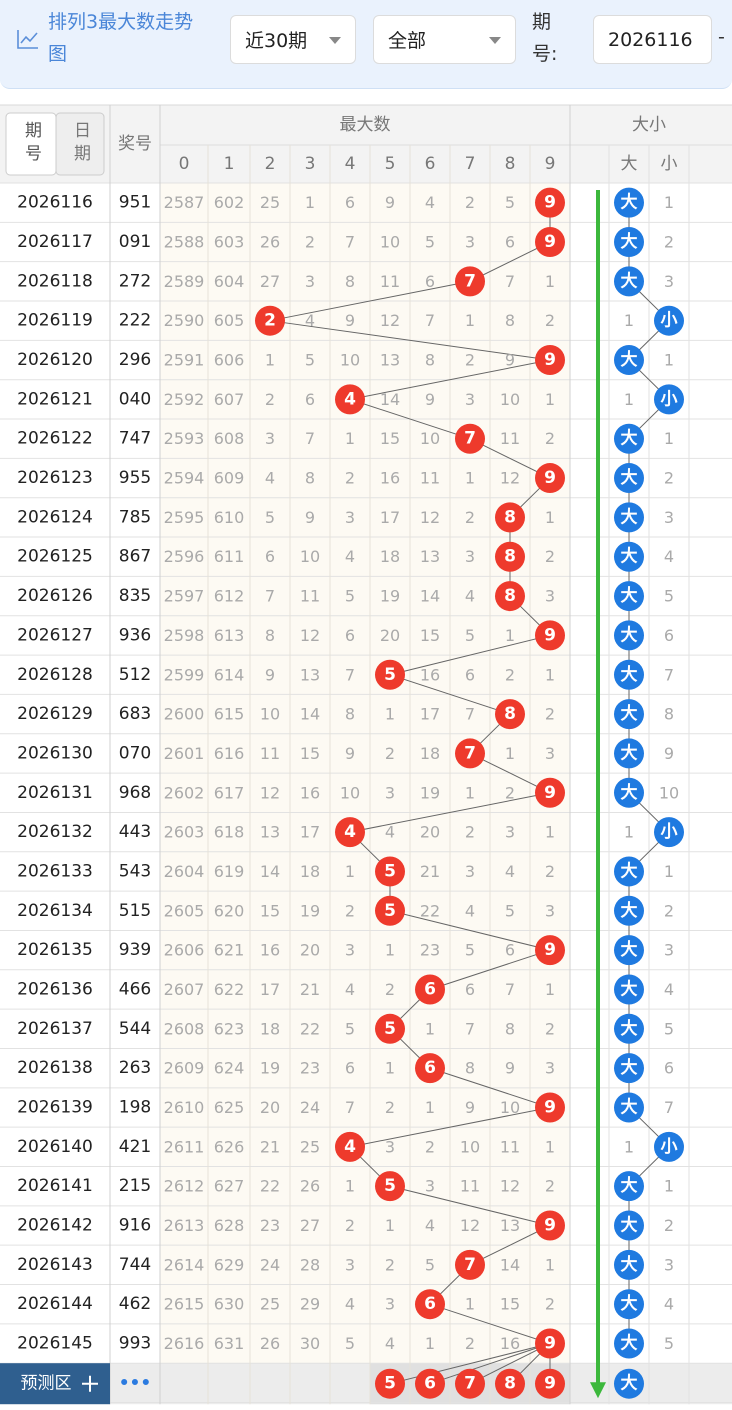 The height and width of the screenshot is (1410, 732). I want to click on omission: 2614, so click(184, 1264).